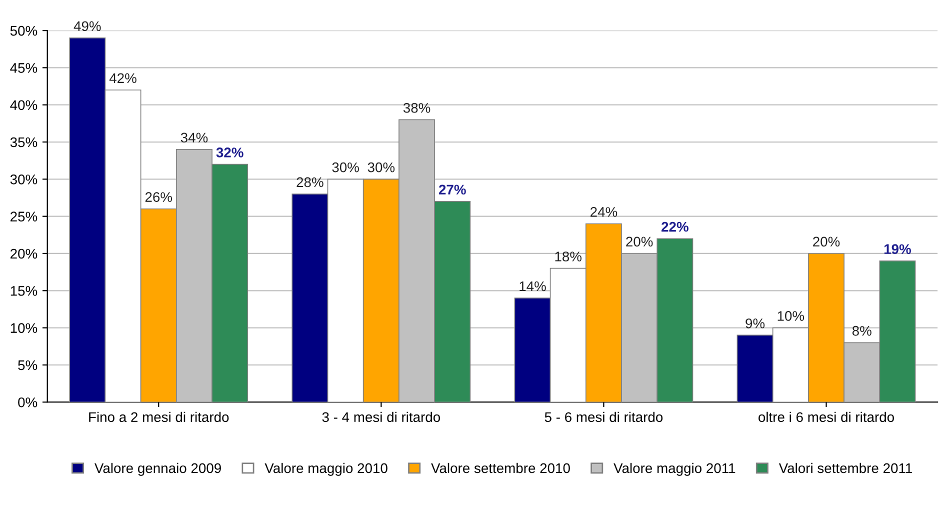 The height and width of the screenshot is (509, 947). Describe the element at coordinates (675, 469) in the screenshot. I see `legend-label: Valore maggio 2011` at that location.